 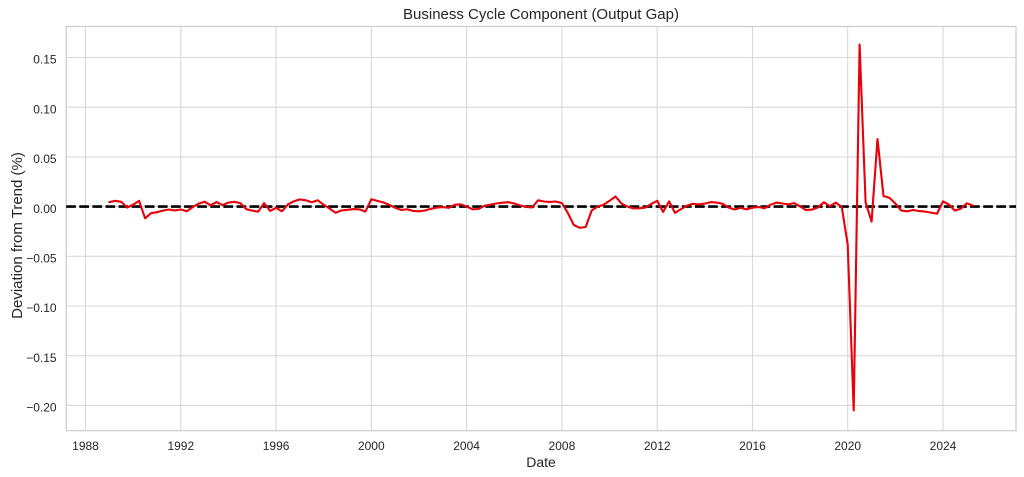 I want to click on svg-text: −0.15, so click(x=41, y=358).